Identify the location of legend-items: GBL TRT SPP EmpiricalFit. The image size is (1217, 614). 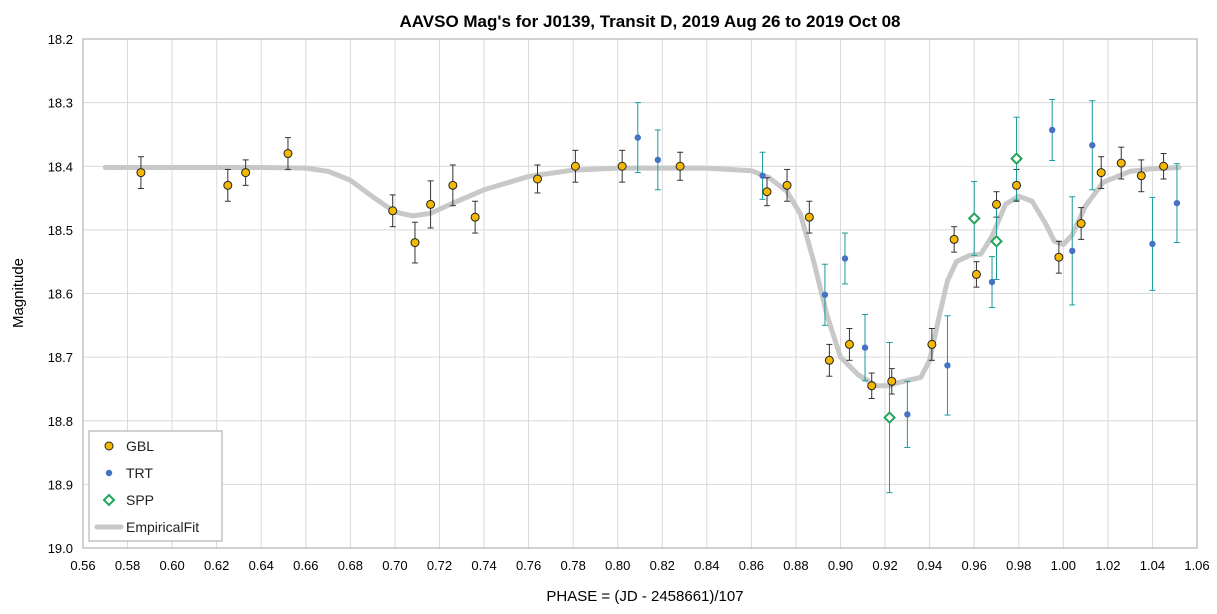
(146, 486).